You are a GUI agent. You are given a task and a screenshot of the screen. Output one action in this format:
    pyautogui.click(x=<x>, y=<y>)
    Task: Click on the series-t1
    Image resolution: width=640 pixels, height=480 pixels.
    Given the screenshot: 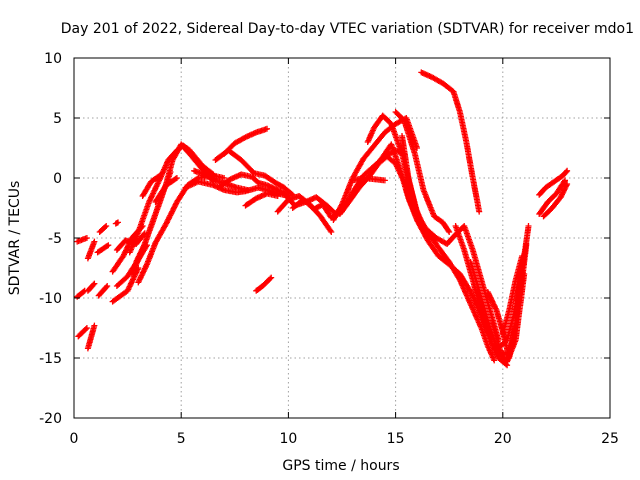 What is the action you would take?
    pyautogui.click(x=82, y=240)
    